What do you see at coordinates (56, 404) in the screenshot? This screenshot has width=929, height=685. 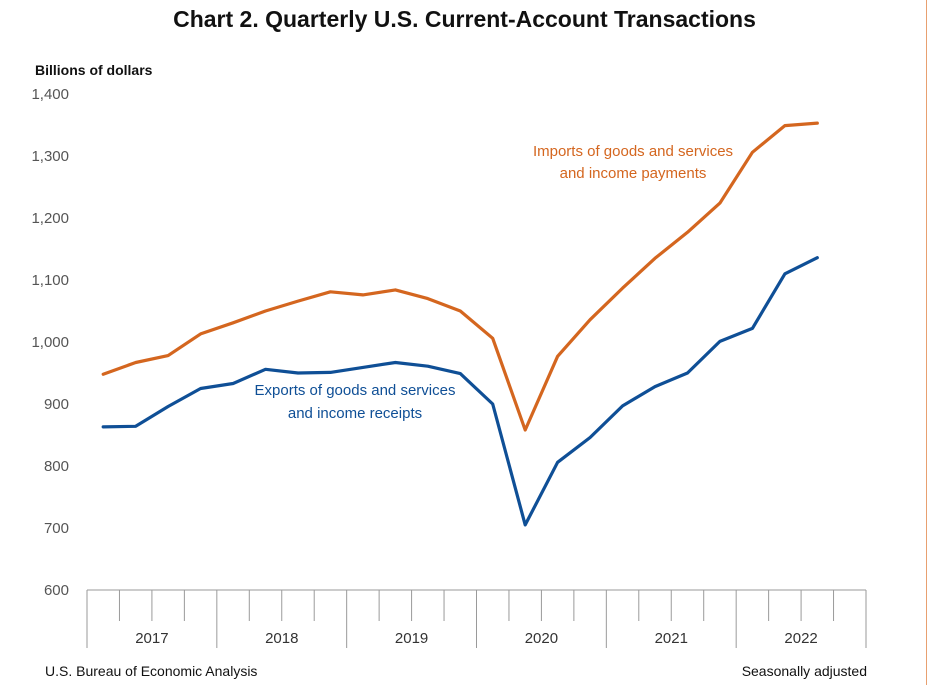 I see `y-tick-label: 900` at bounding box center [56, 404].